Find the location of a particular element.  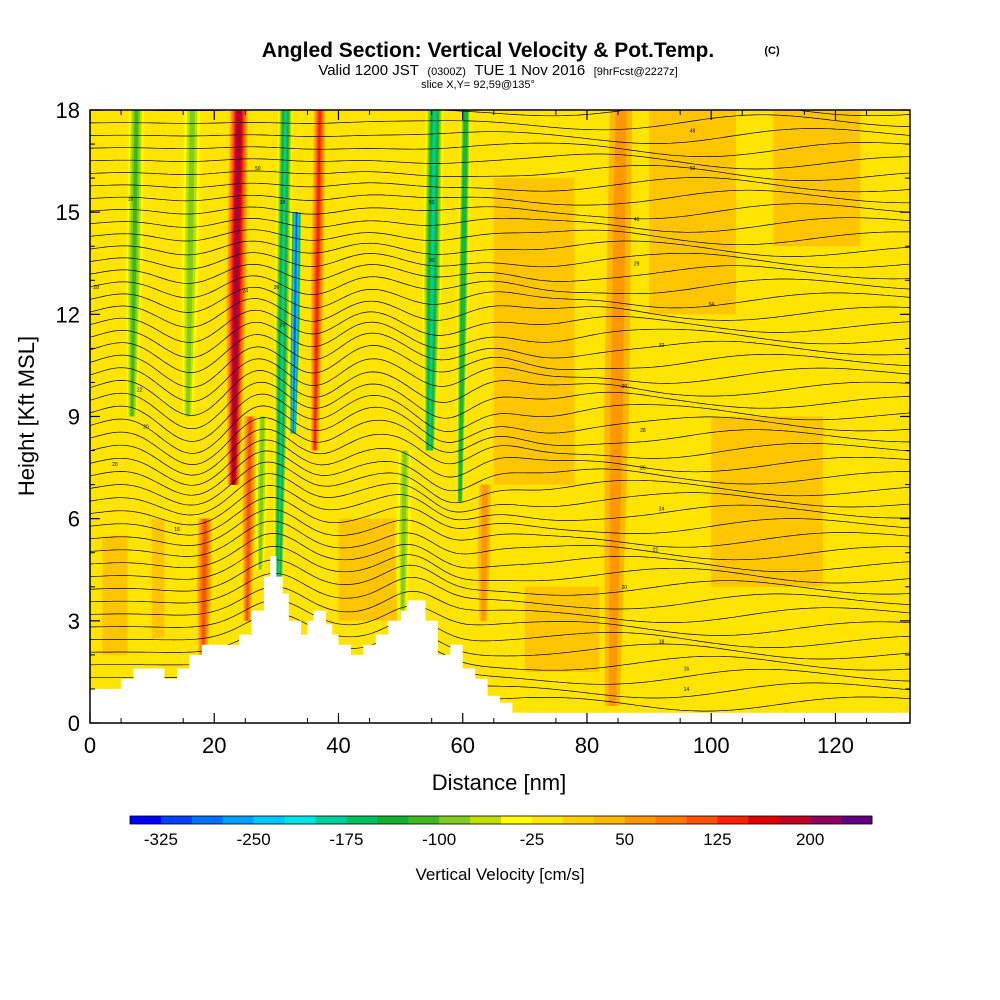

contour-label-15: 30 is located at coordinates (624, 387).